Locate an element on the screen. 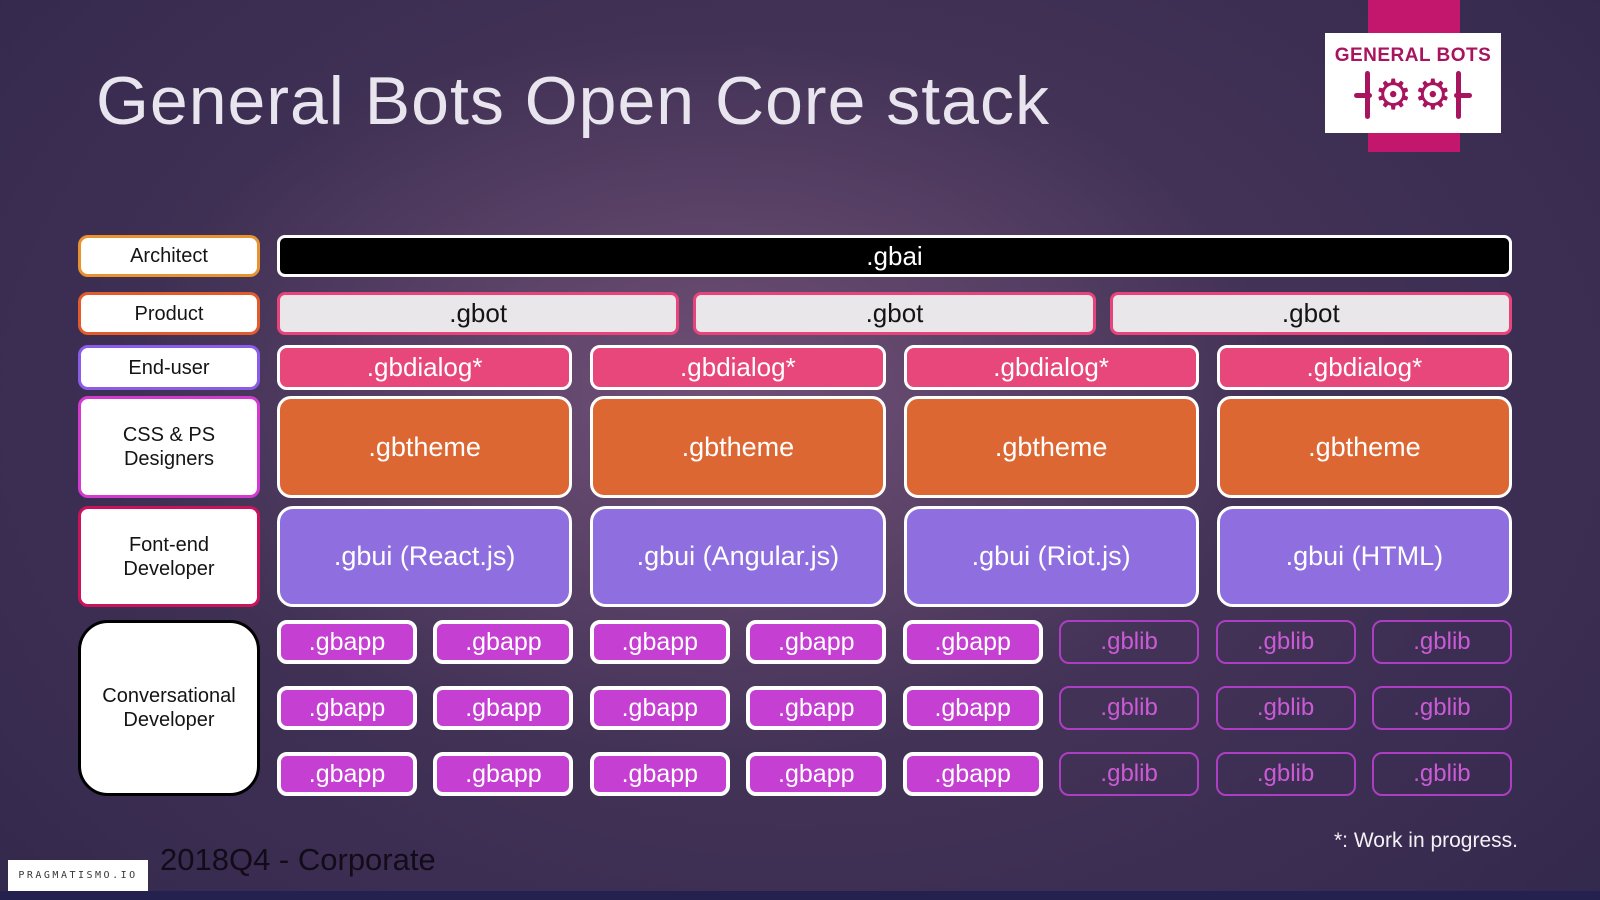  role-label-text: Architect is located at coordinates (169, 256).